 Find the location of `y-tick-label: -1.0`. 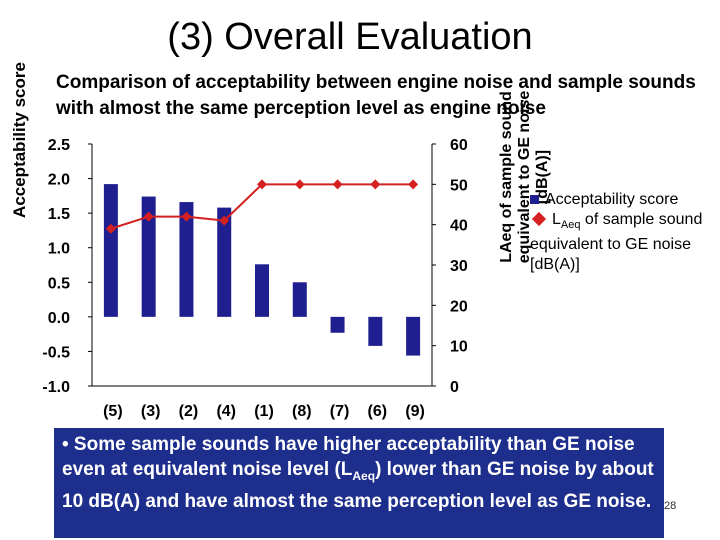

y-tick-label: -1.0 is located at coordinates (56, 387).